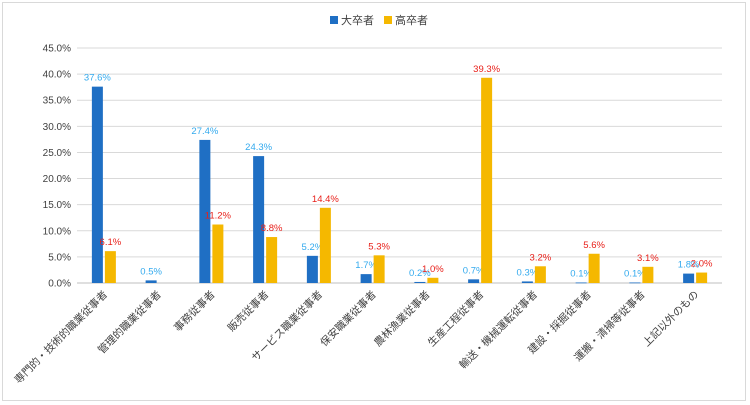 The width and height of the screenshot is (750, 405). What do you see at coordinates (57, 231) in the screenshot?
I see `y-tick-label: 10.0%` at bounding box center [57, 231].